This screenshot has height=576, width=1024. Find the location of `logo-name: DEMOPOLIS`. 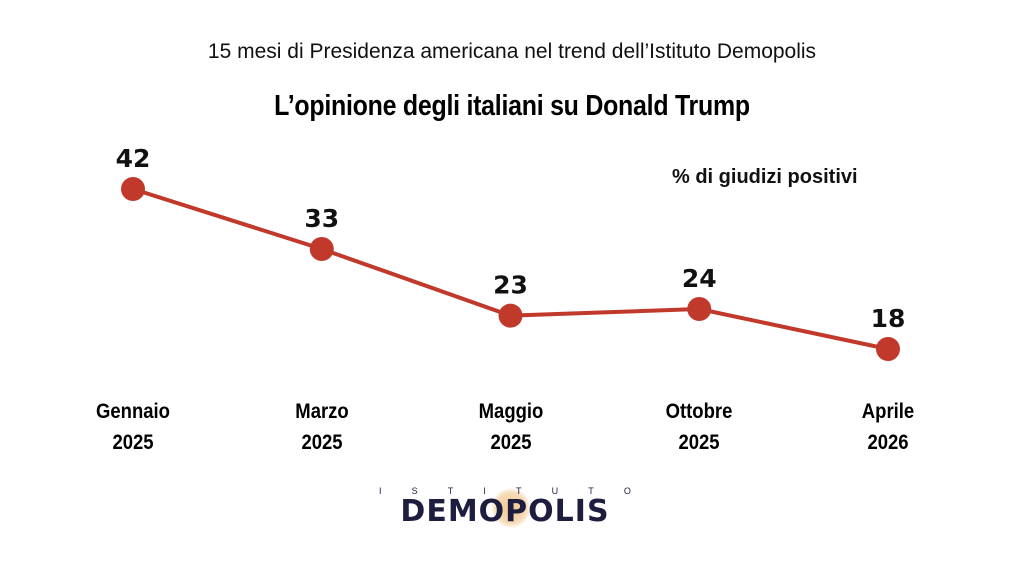

logo-name: DEMOPOLIS is located at coordinates (505, 511).